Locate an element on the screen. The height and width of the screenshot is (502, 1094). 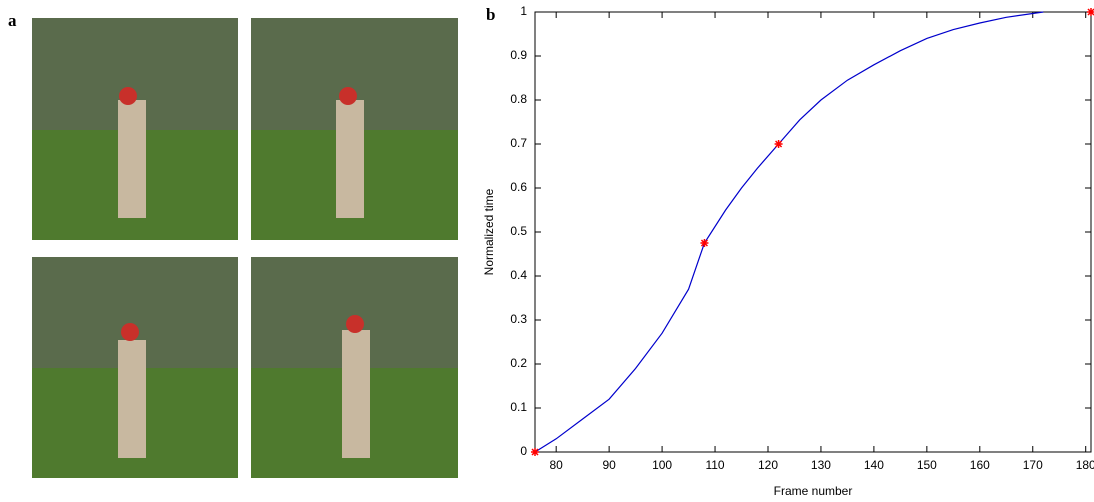
y-tick-label: 0.8 is located at coordinates (518, 99).